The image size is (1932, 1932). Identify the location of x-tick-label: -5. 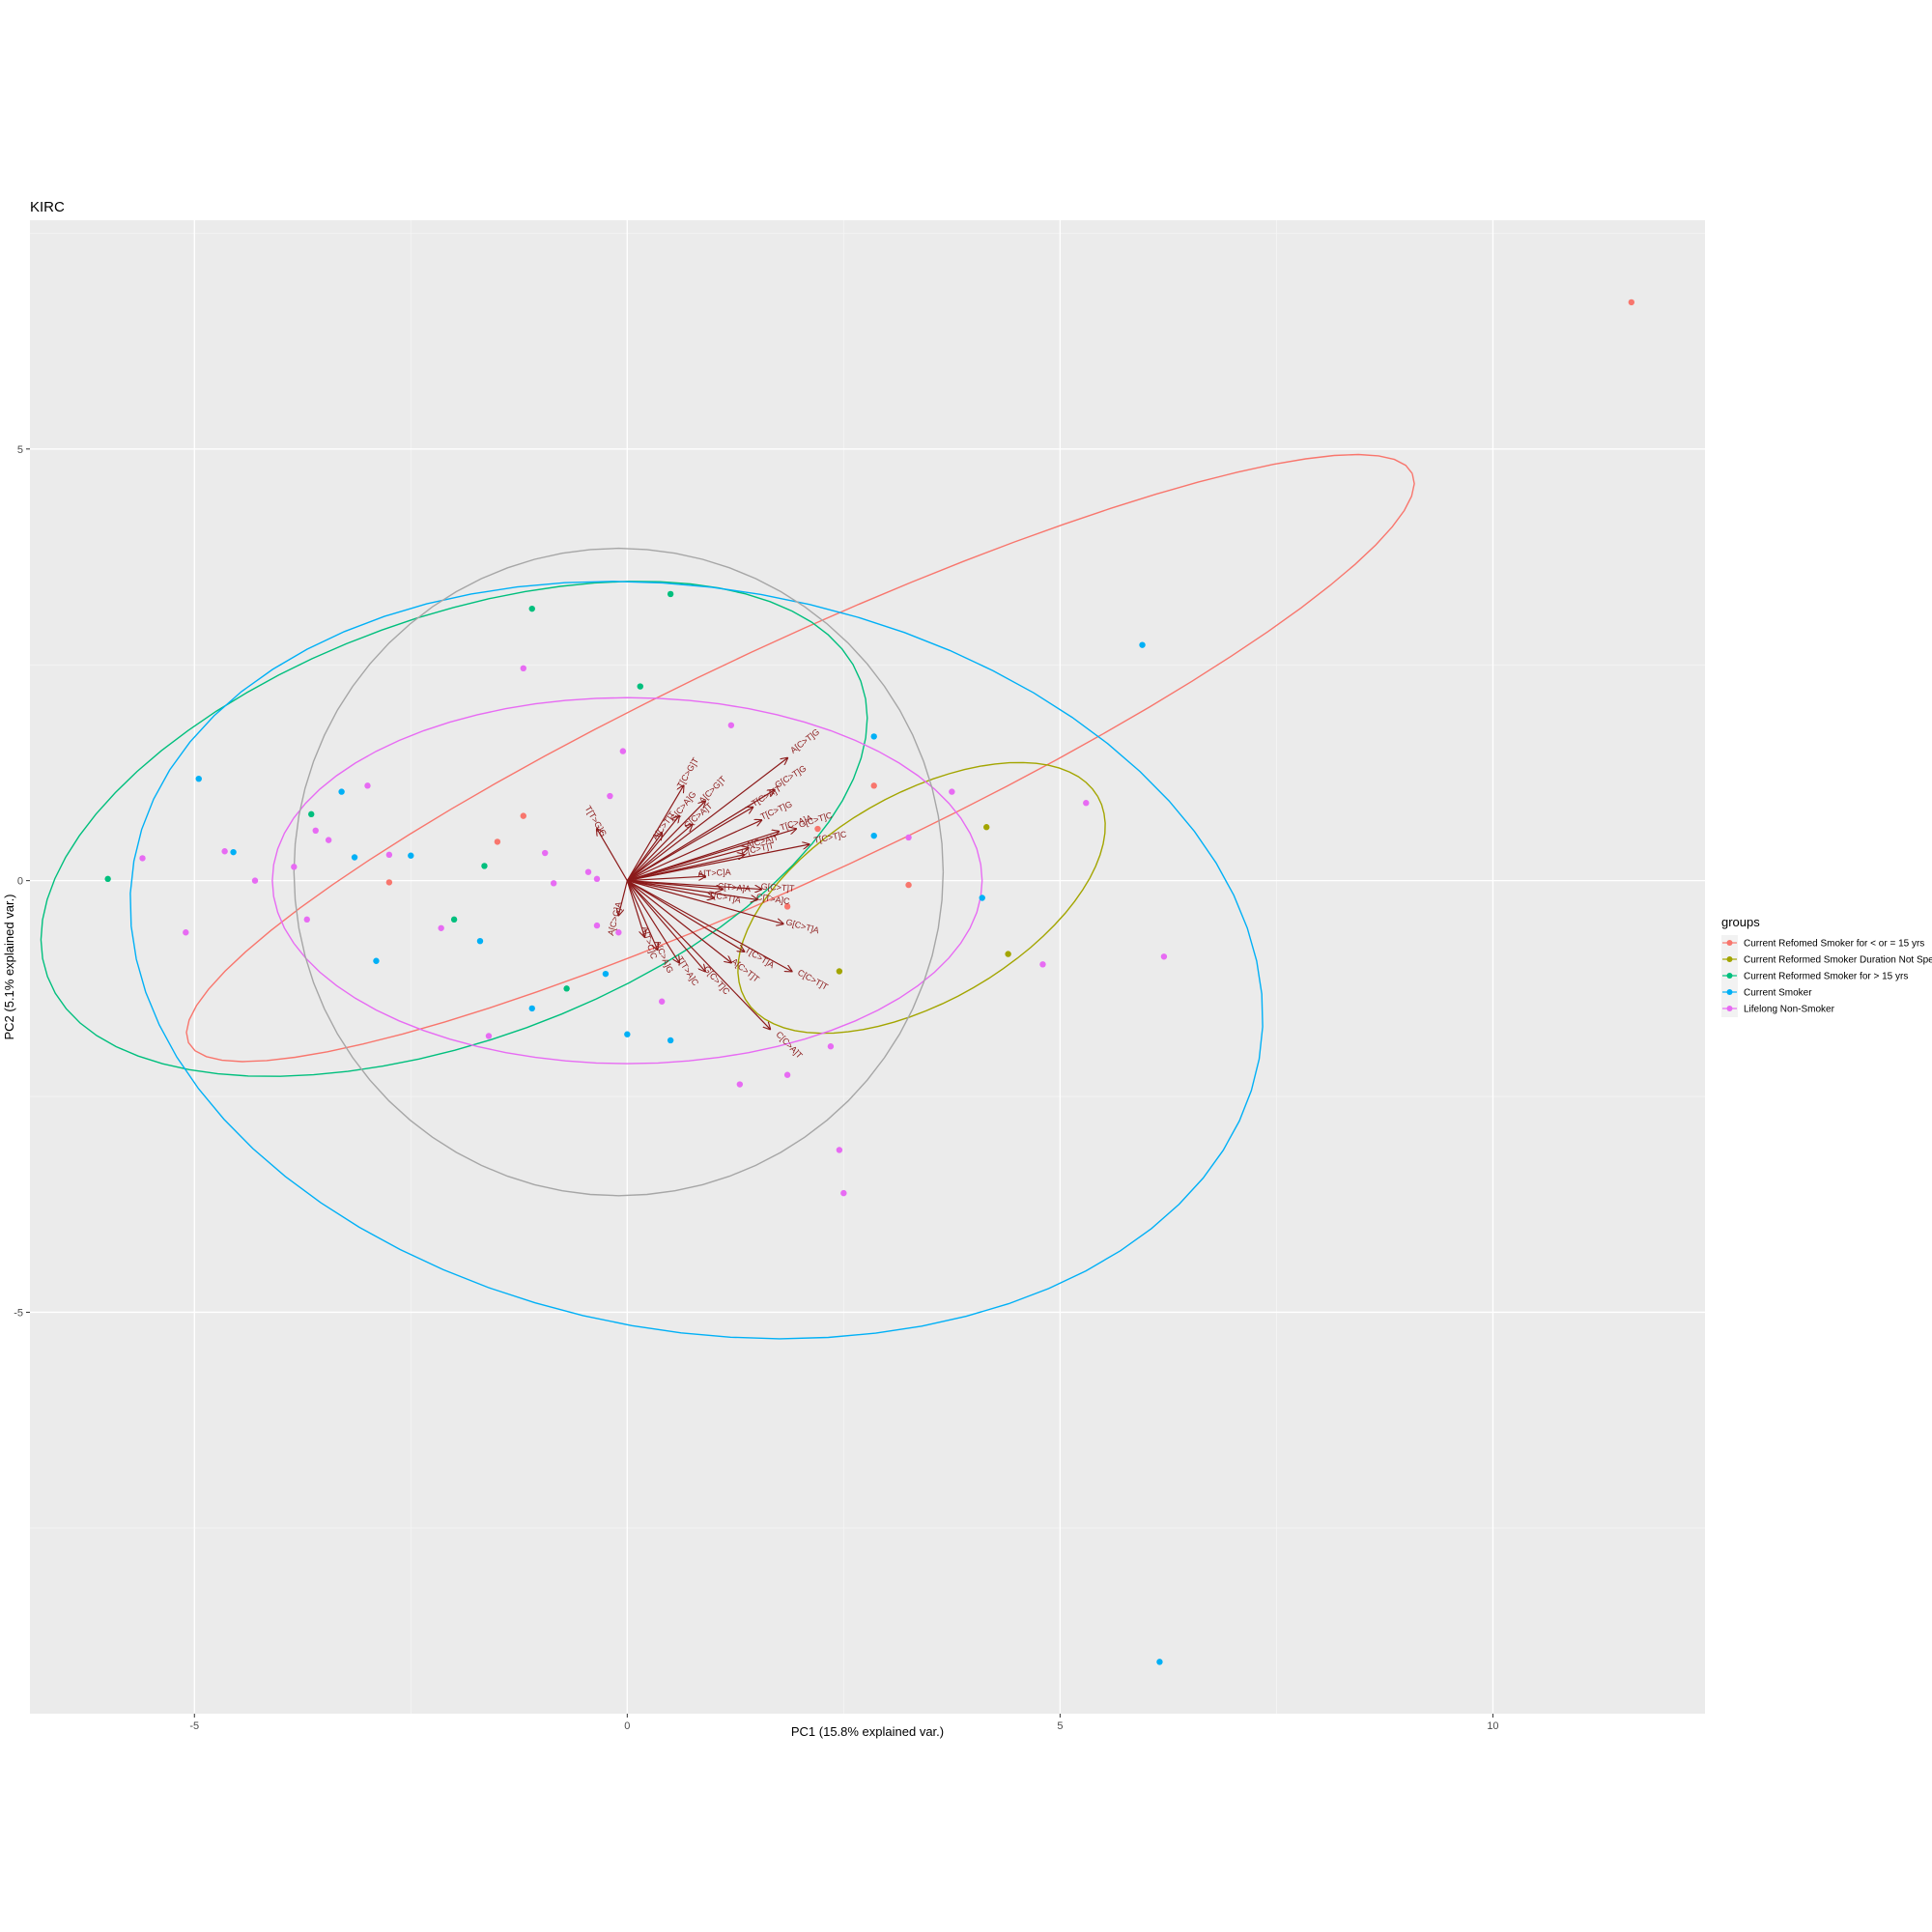
(194, 1726).